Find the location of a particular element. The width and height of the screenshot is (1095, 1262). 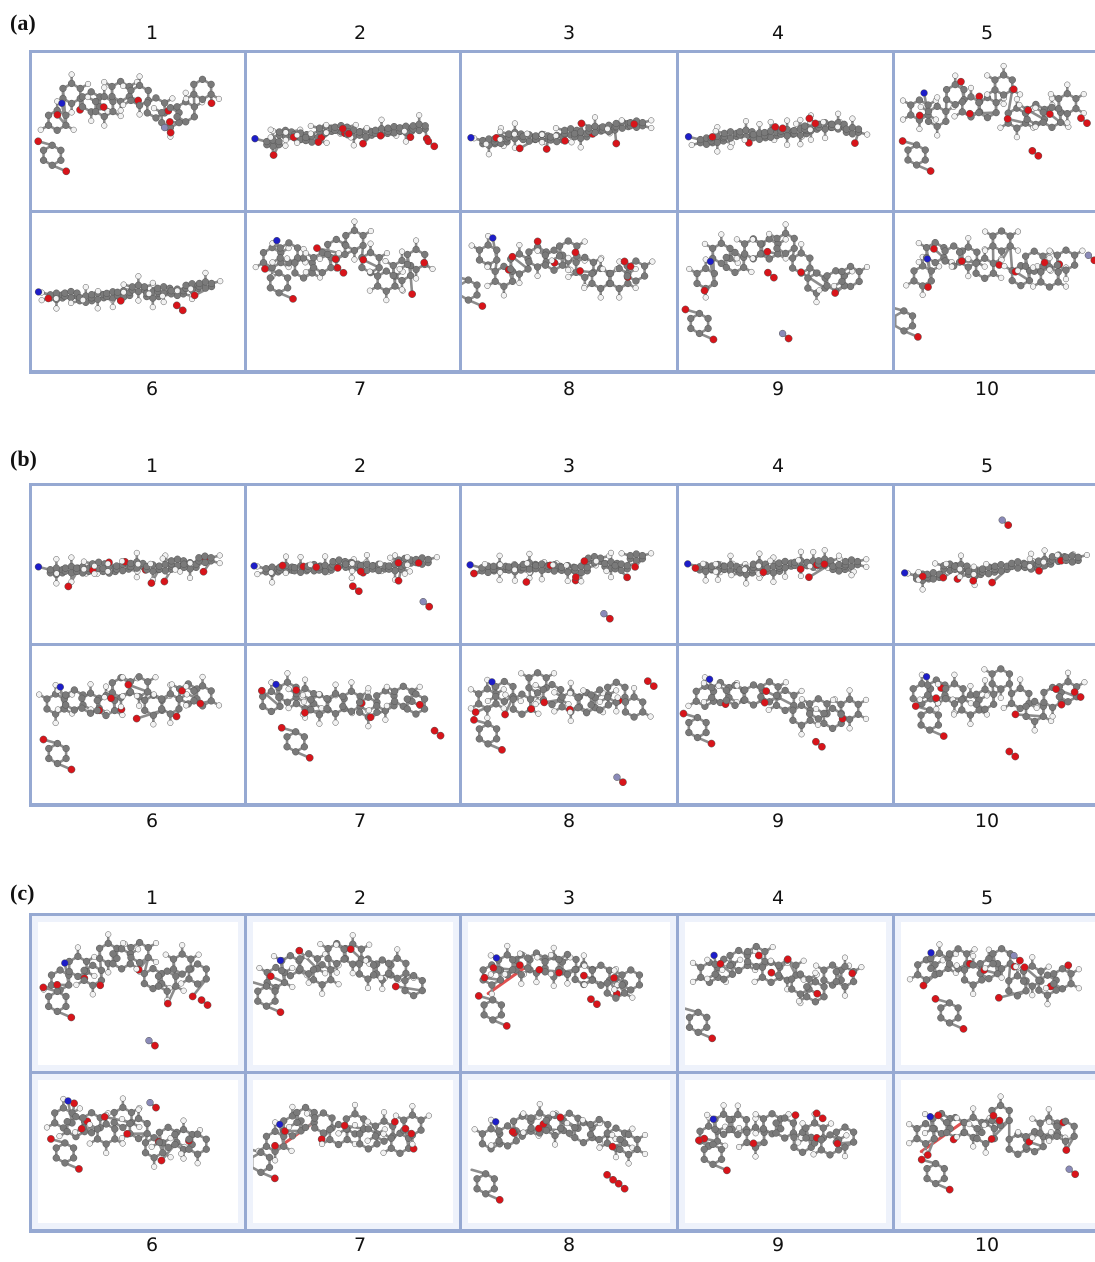

metal-atom is located at coordinates (1088, 255).